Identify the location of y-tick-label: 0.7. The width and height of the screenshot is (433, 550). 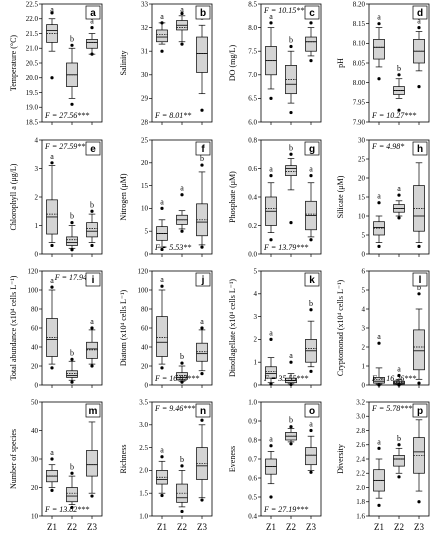
(252, 459).